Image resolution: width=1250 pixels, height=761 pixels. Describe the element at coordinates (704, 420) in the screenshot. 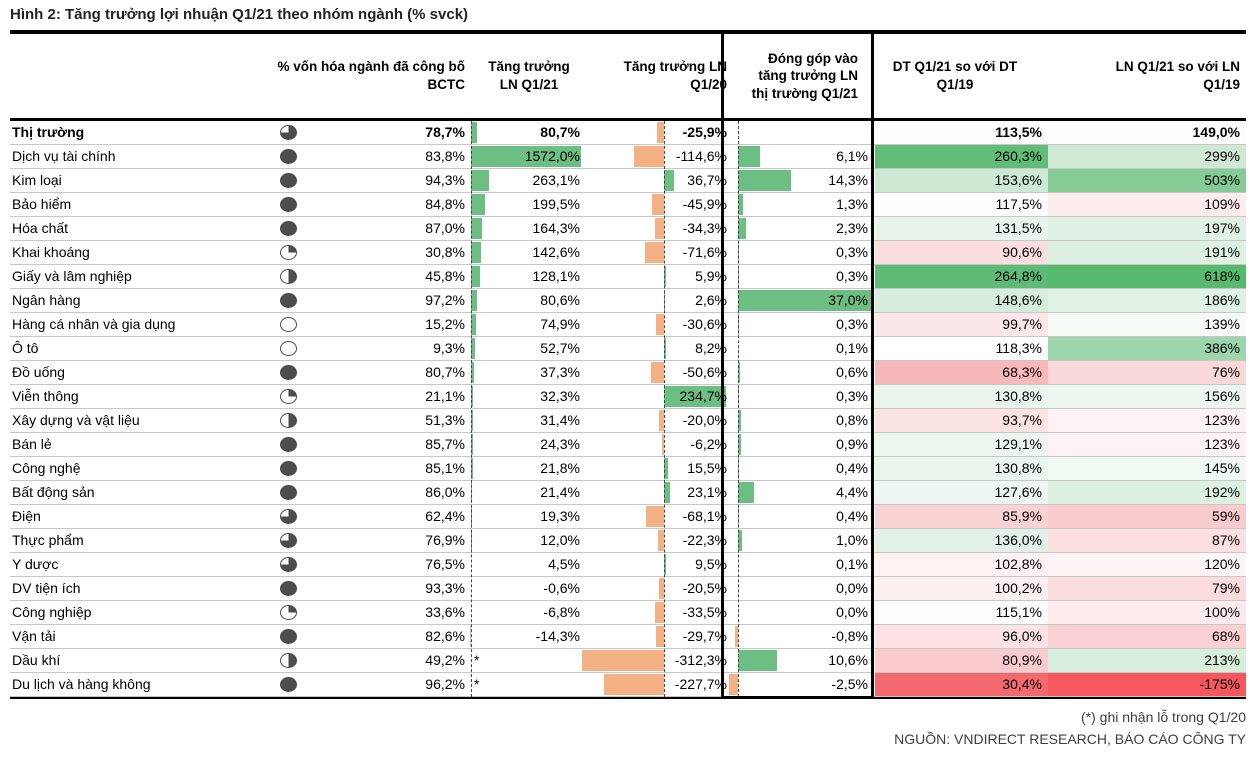

I see `profit-growth-q120-value: -20,0%` at that location.